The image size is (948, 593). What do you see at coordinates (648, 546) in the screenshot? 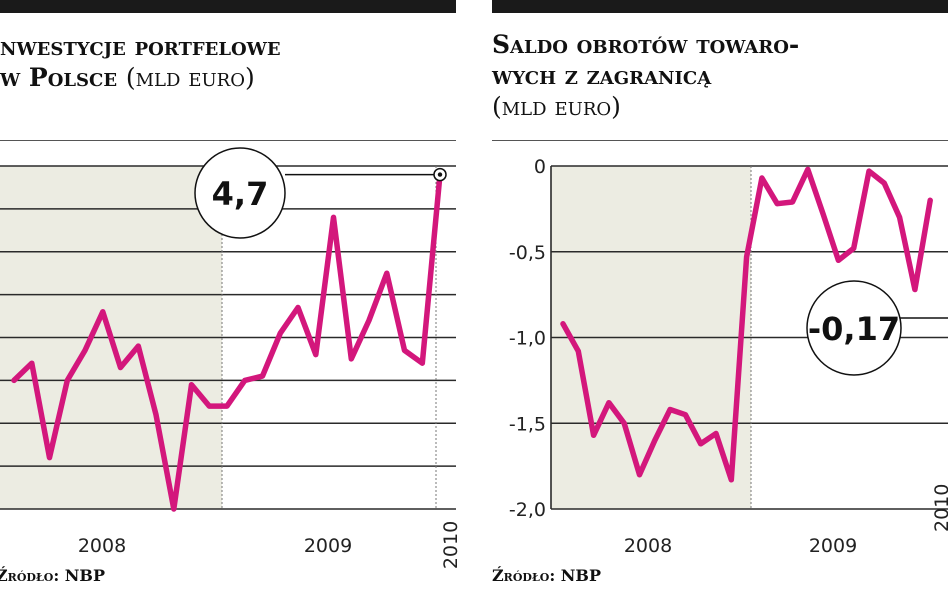
I see `chart2-x-label: 2008` at bounding box center [648, 546].